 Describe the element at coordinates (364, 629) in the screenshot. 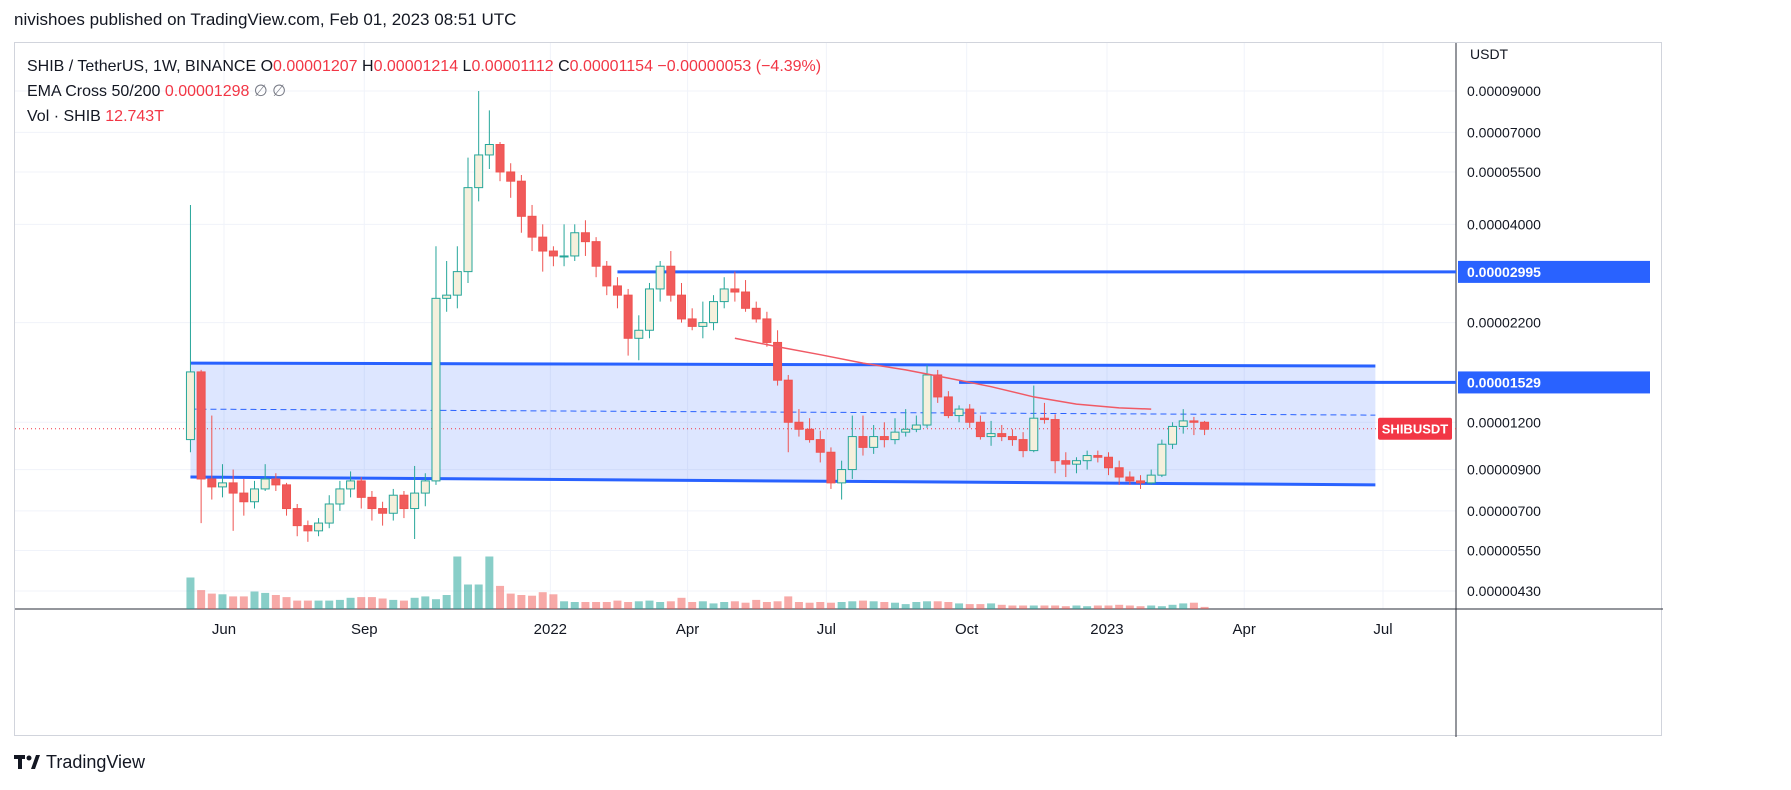

I see `x-tick-label: Sep` at that location.